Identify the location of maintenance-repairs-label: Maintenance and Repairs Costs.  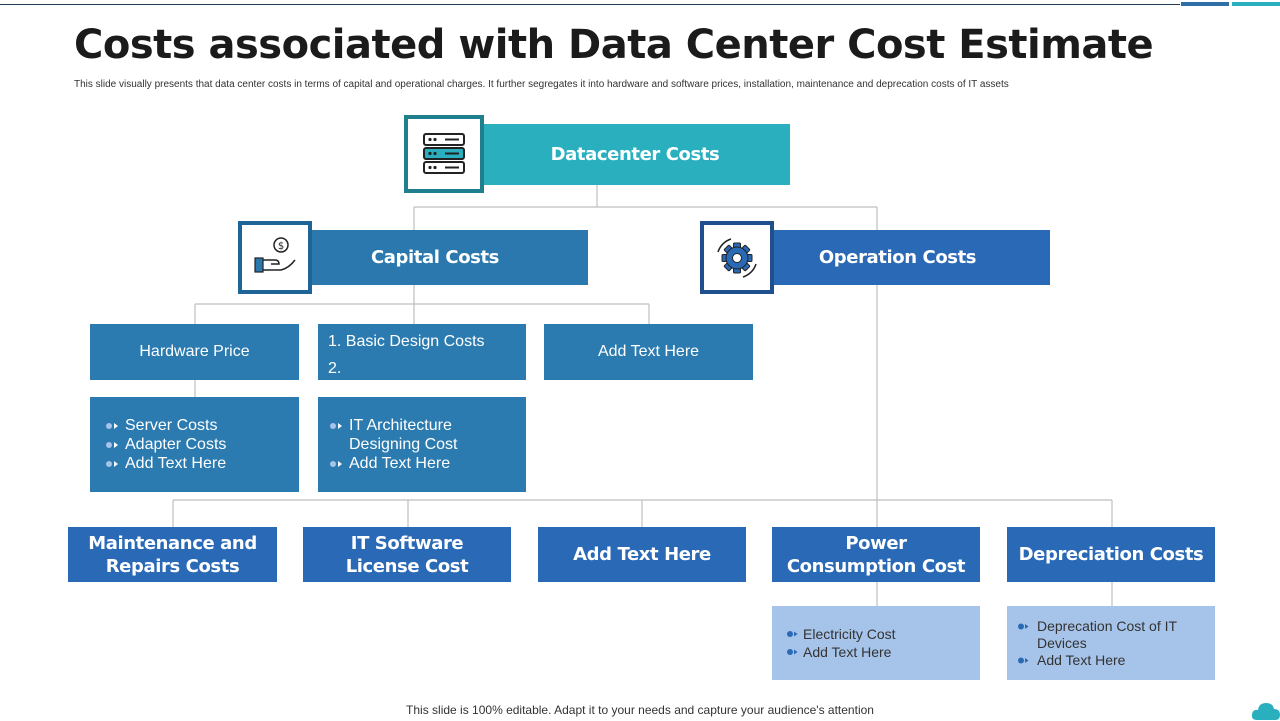
(172, 554).